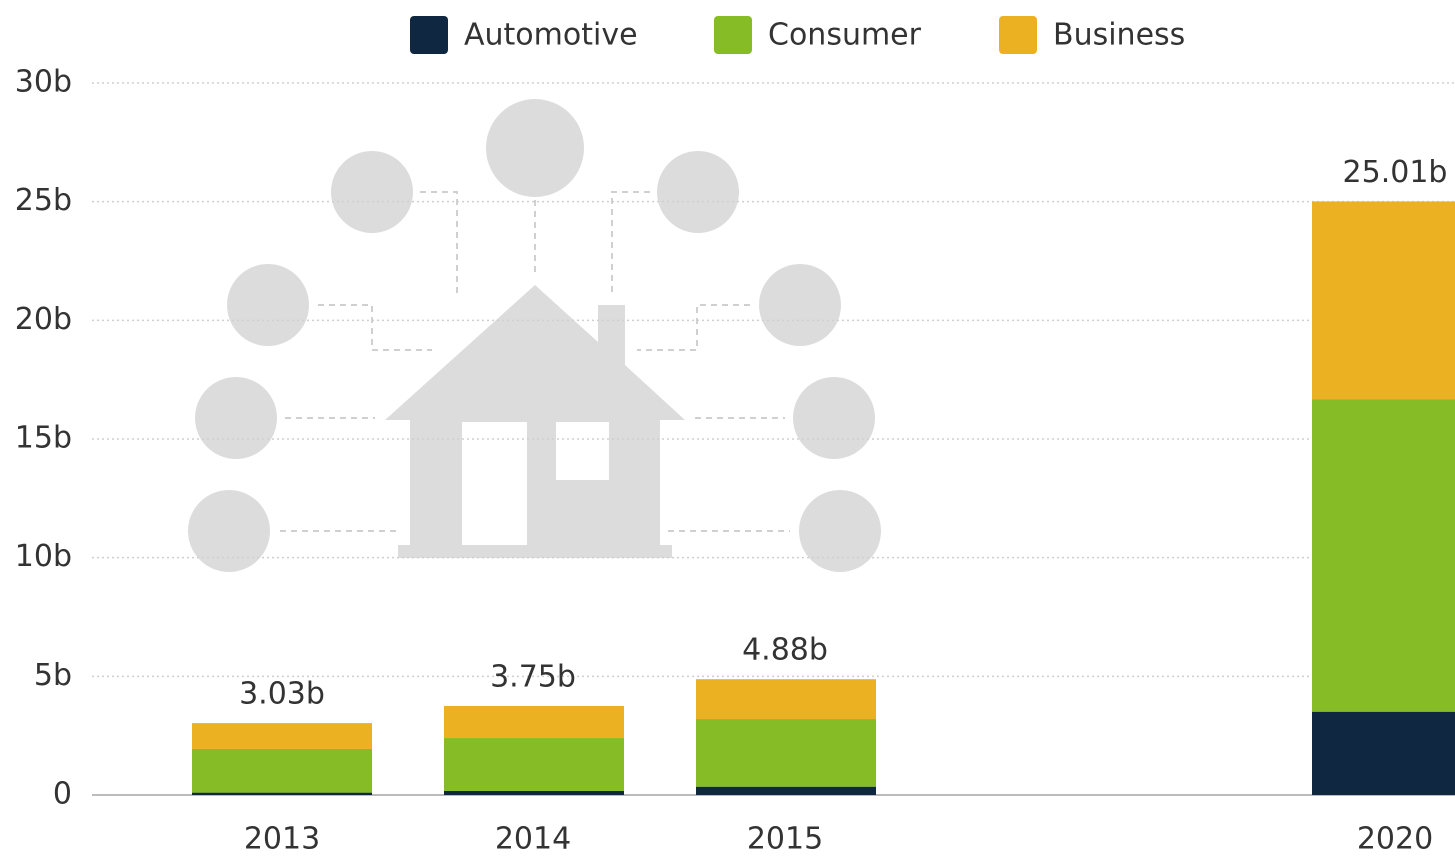 This screenshot has width=1455, height=858. Describe the element at coordinates (43, 200) in the screenshot. I see `y-tick-label: 25b` at that location.